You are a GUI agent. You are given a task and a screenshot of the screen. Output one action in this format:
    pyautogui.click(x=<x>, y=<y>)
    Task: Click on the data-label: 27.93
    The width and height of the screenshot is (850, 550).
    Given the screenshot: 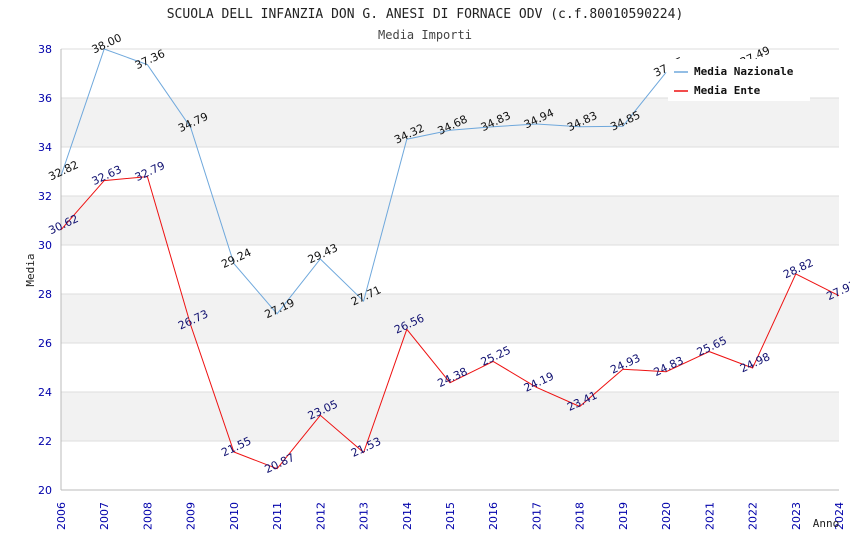 What is the action you would take?
    pyautogui.click(x=837, y=290)
    